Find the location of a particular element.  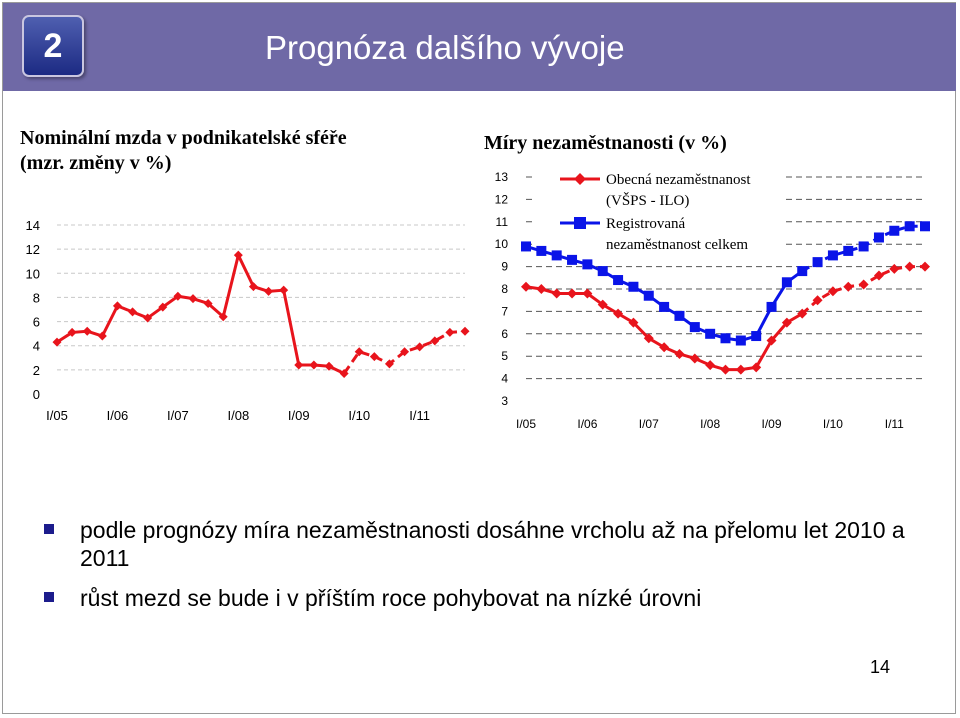

y-tick-label: 12 is located at coordinates (33, 249).